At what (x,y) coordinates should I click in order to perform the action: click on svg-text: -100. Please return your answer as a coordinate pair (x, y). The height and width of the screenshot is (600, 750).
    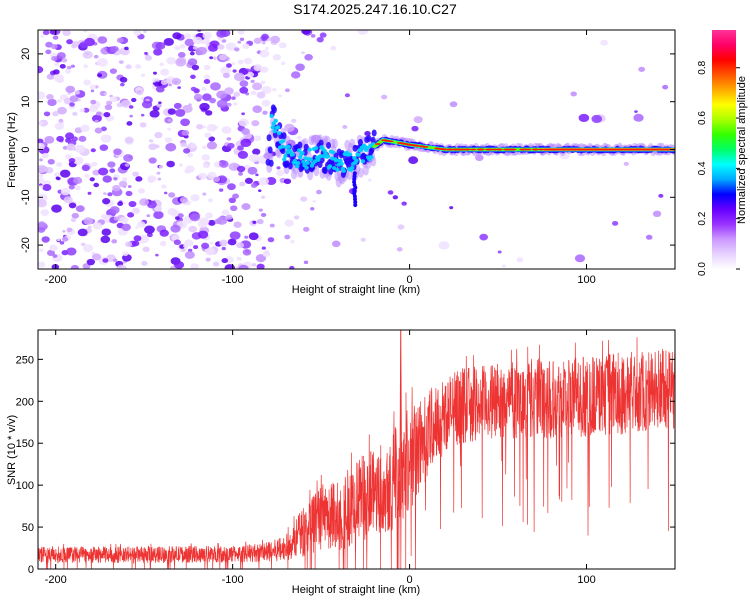
    Looking at the image, I should click on (233, 580).